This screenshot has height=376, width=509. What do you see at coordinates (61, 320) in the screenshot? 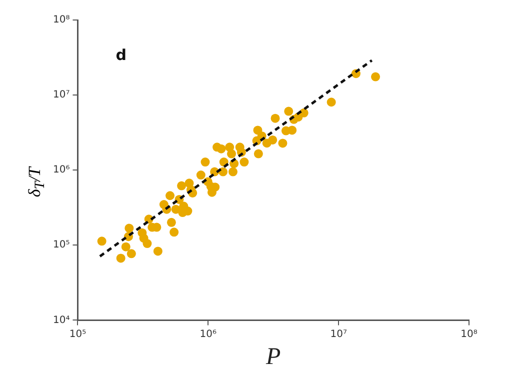
I see `y-tick-label: 10⁴` at bounding box center [61, 320].